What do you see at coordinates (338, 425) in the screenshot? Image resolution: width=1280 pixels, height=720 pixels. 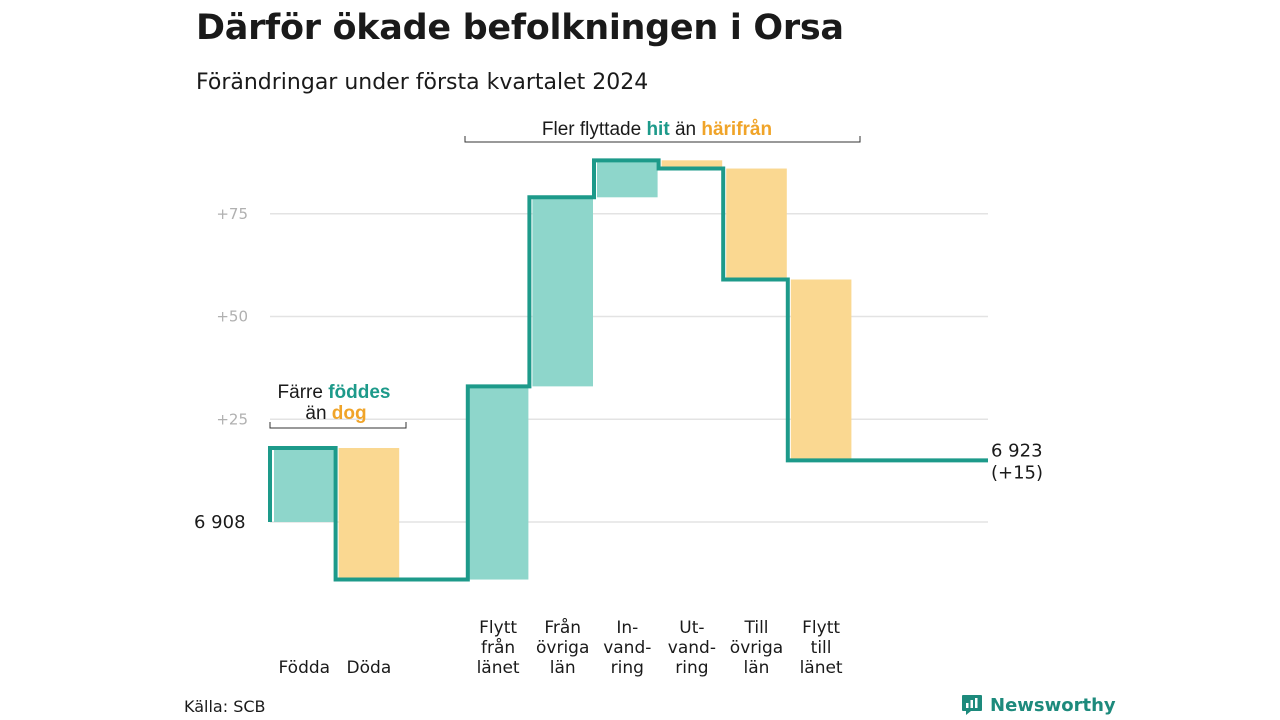 I see `births-bracket` at bounding box center [338, 425].